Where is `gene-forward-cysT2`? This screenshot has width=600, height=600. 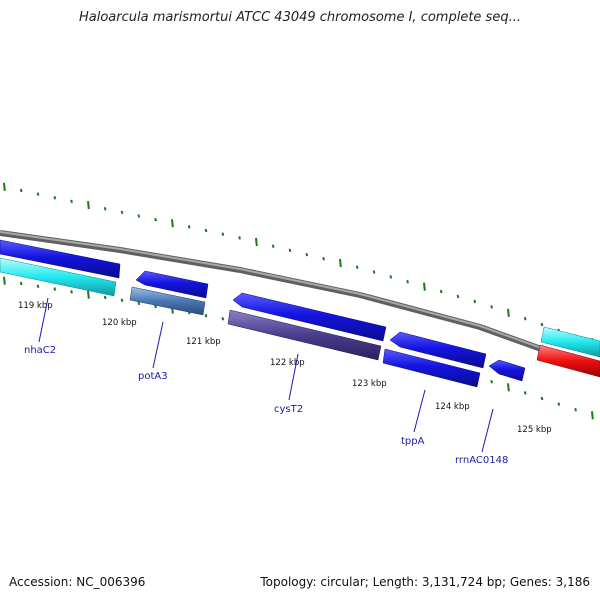 gene-forward-cysT2 is located at coordinates (309, 317).